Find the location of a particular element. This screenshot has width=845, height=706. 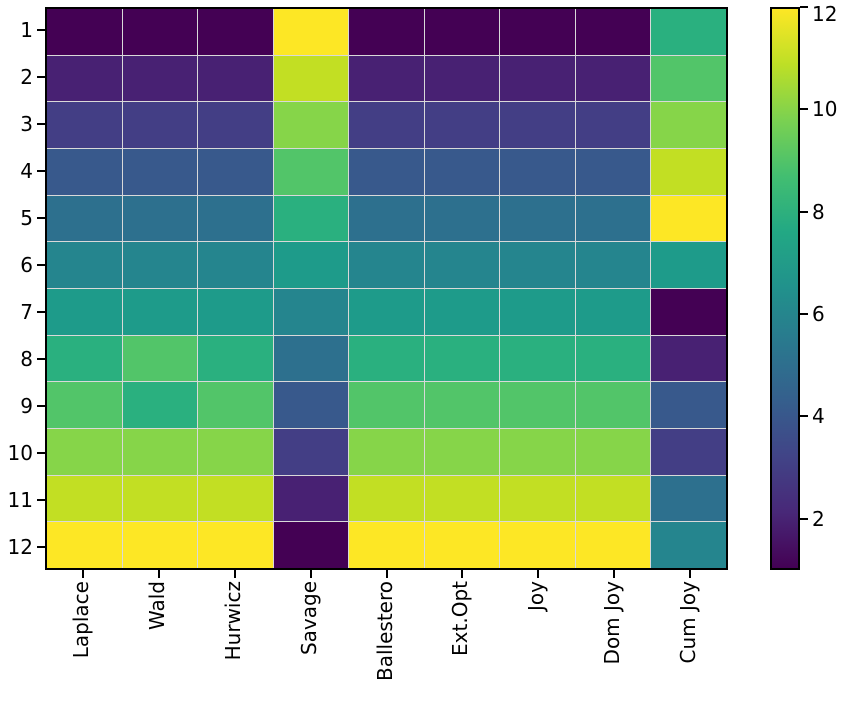

x-tick-label: Wald is located at coordinates (156, 606).